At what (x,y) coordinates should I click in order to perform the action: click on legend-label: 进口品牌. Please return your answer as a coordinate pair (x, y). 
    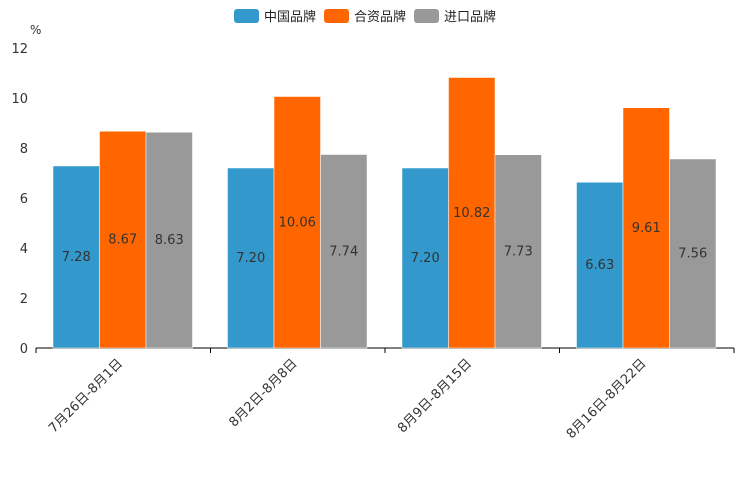
    Looking at the image, I should click on (470, 17).